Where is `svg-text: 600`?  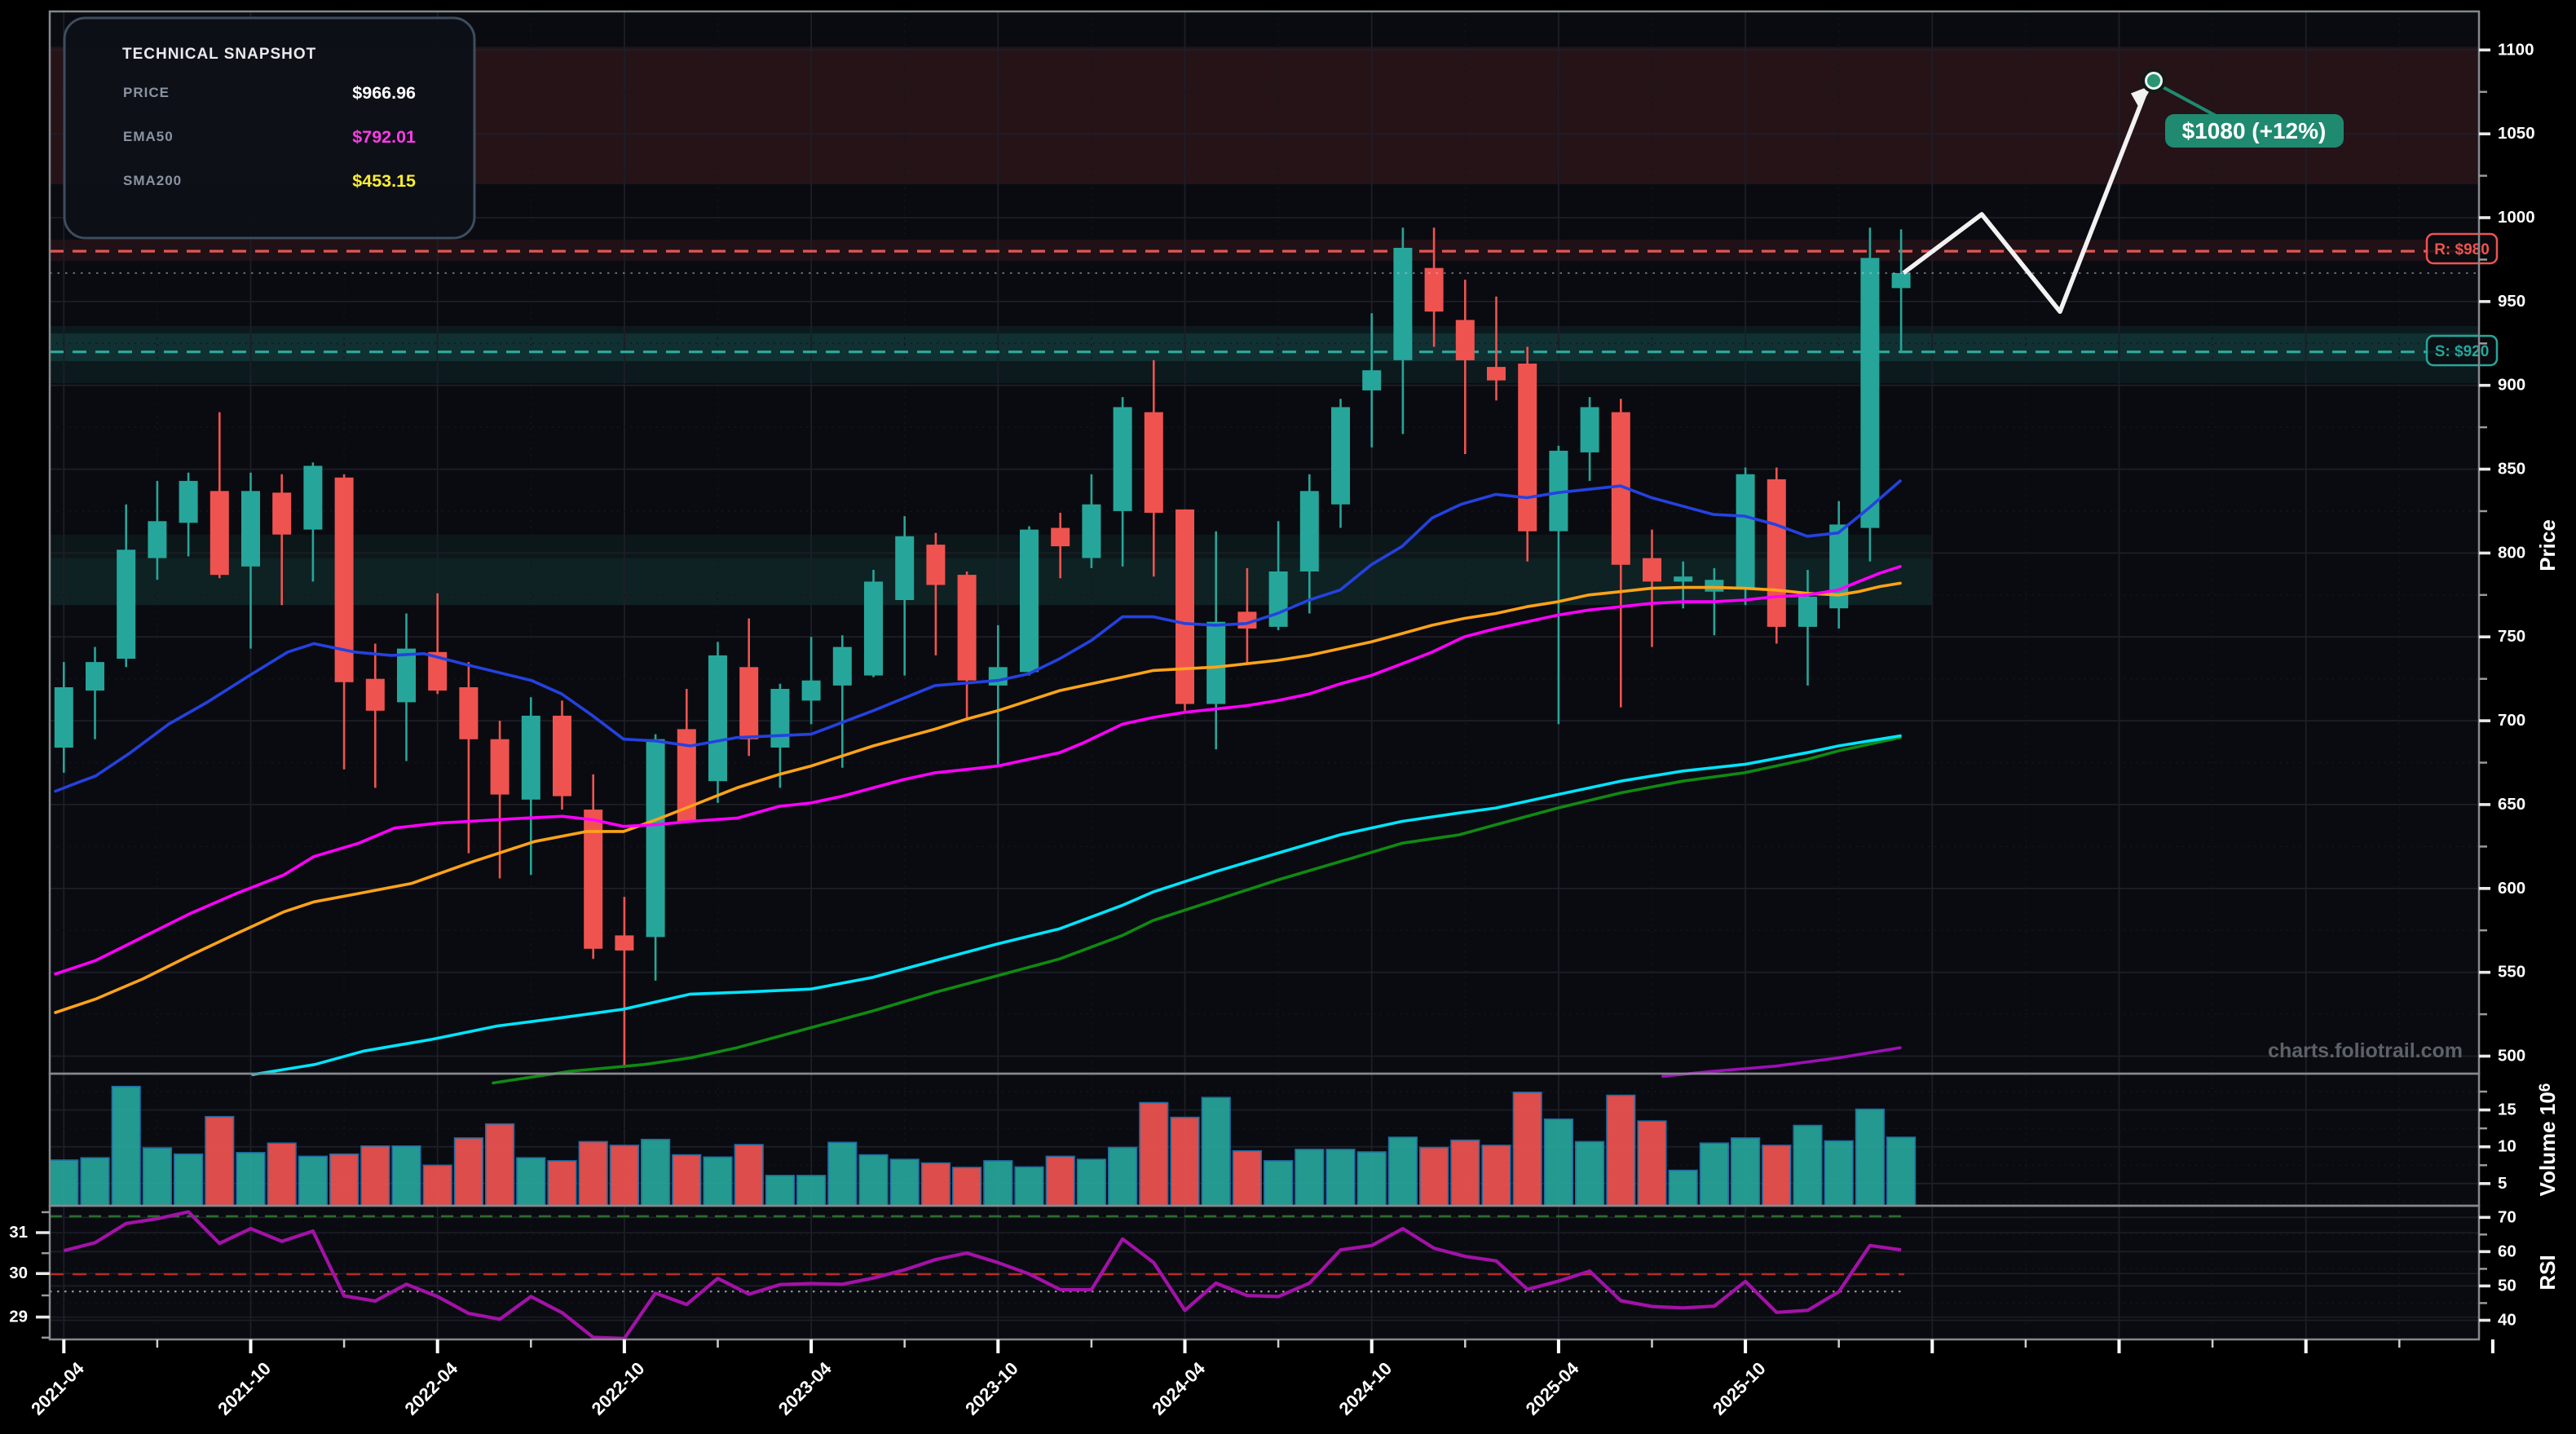
svg-text: 600 is located at coordinates (2511, 888).